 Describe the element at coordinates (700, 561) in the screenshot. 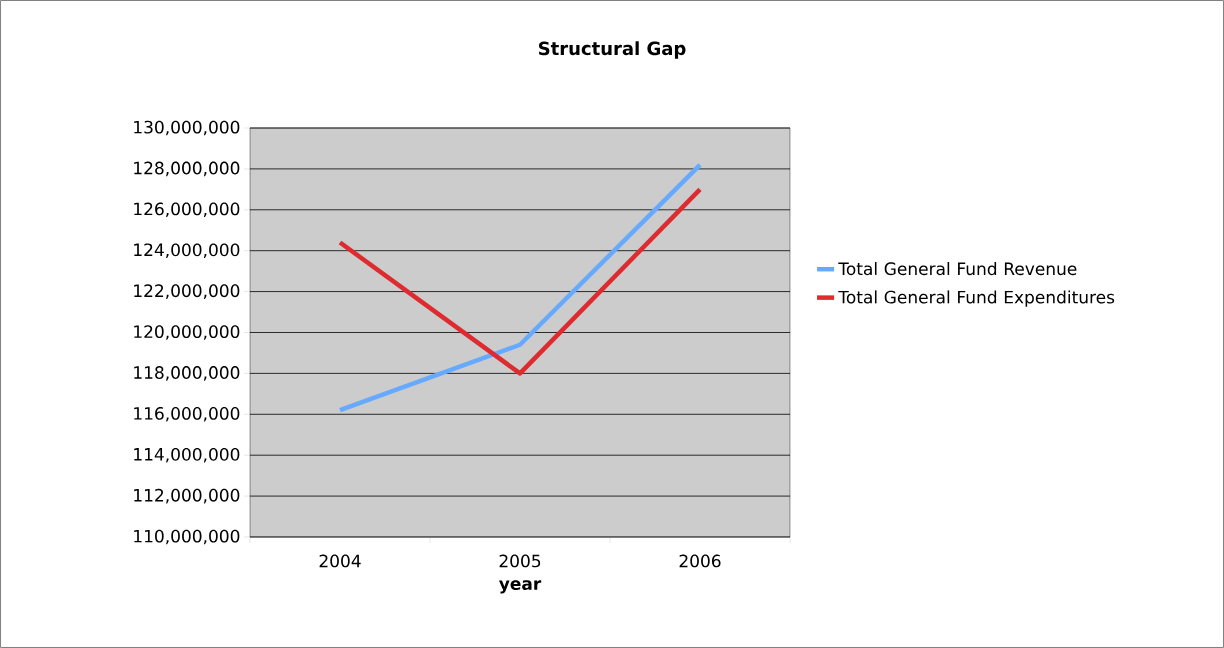

I see `x-tick-label: 2006` at that location.